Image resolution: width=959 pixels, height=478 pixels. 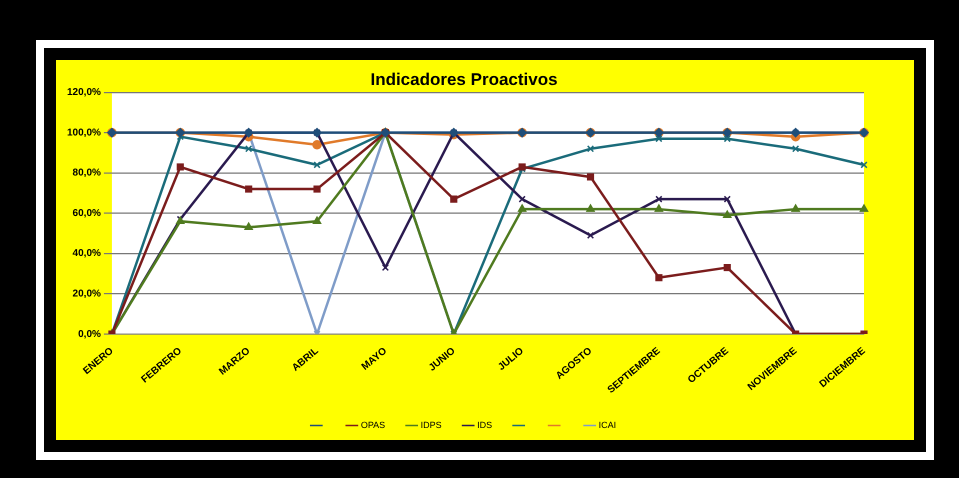 I want to click on y-tick-label: 0,0%, so click(x=90, y=334).